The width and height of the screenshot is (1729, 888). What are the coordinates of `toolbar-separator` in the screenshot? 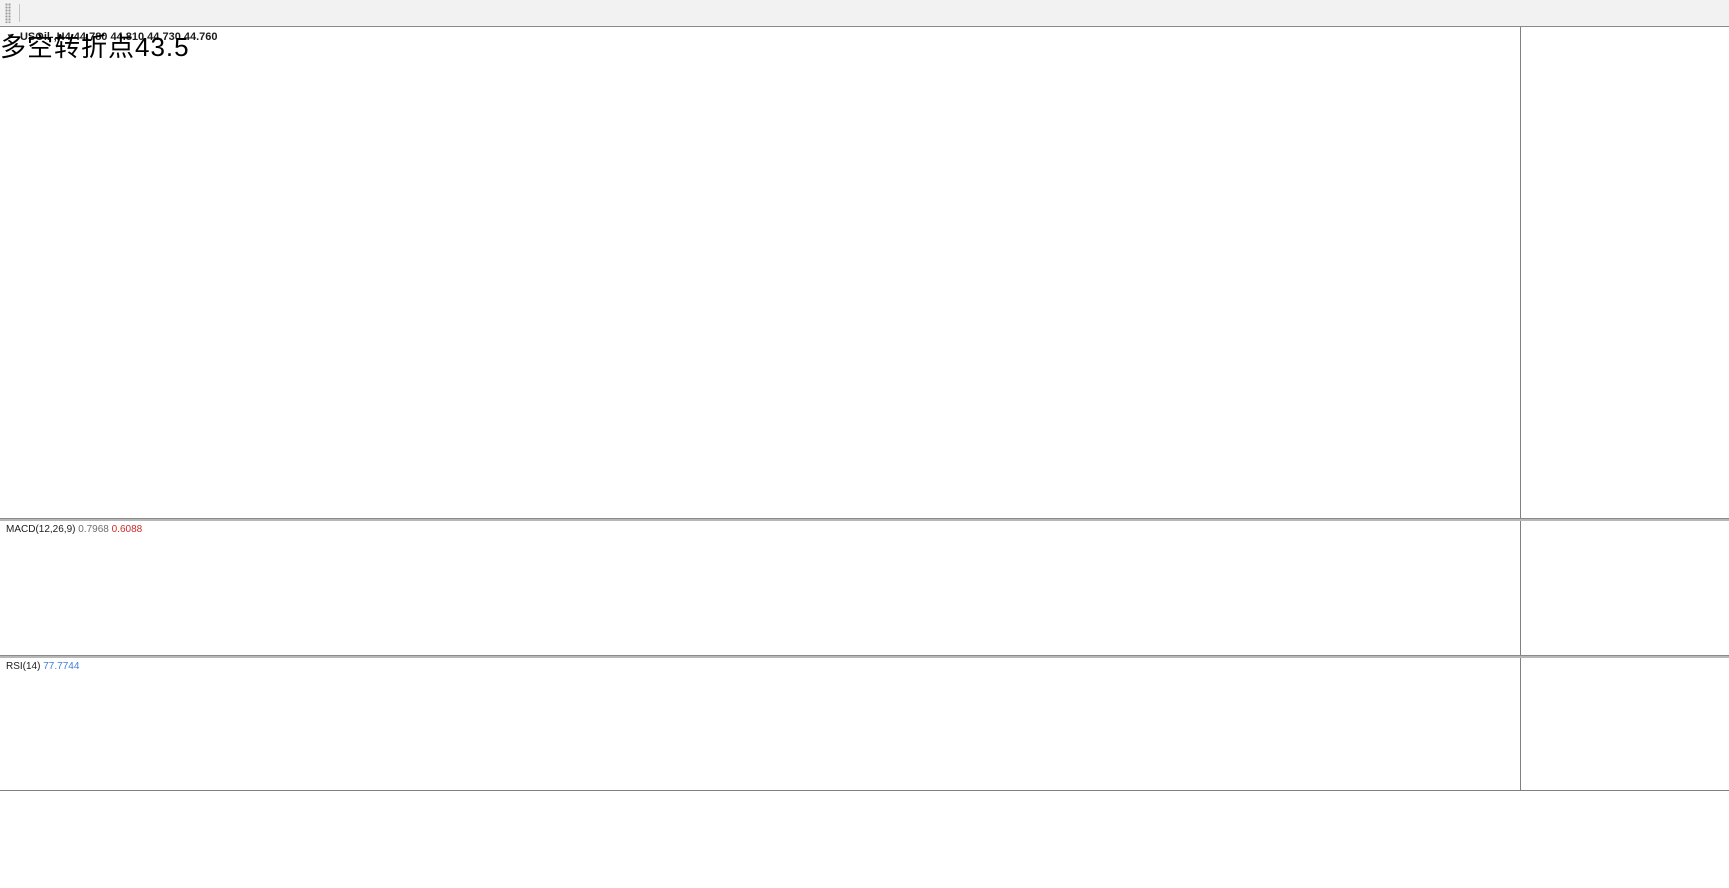 It's located at (19, 13).